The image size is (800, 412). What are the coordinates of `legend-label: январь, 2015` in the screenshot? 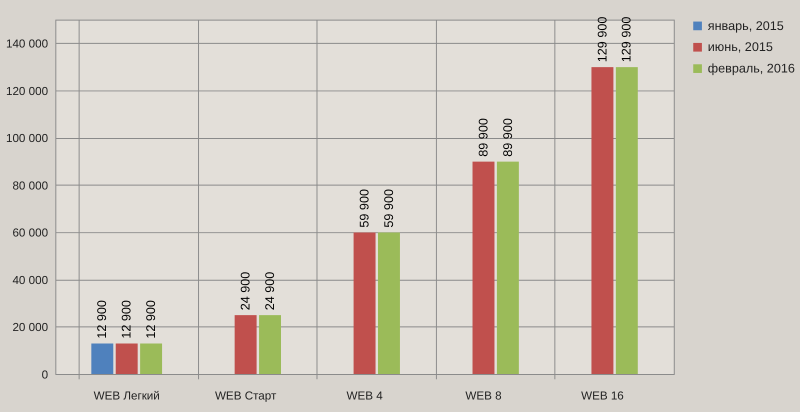 It's located at (746, 25).